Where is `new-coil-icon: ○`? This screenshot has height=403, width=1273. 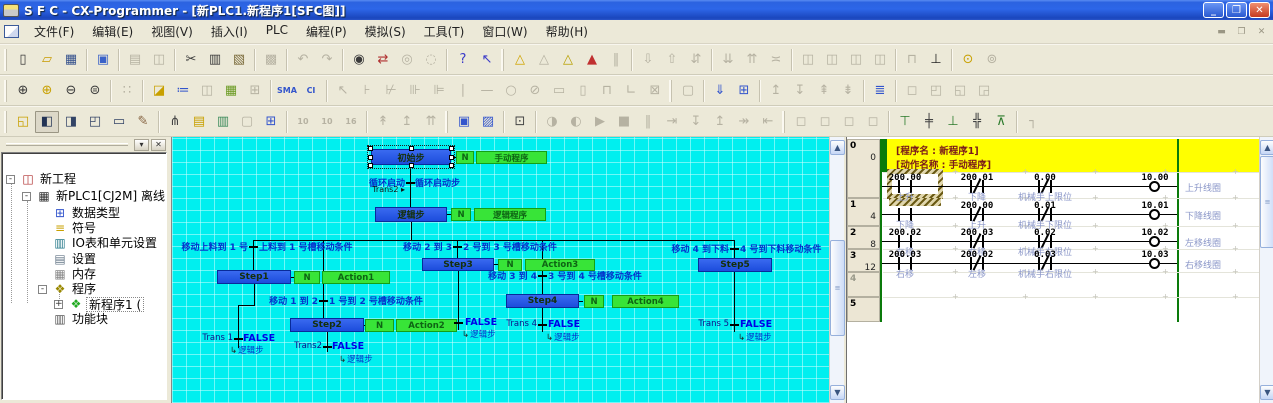
new-coil-icon: ○ is located at coordinates (511, 90).